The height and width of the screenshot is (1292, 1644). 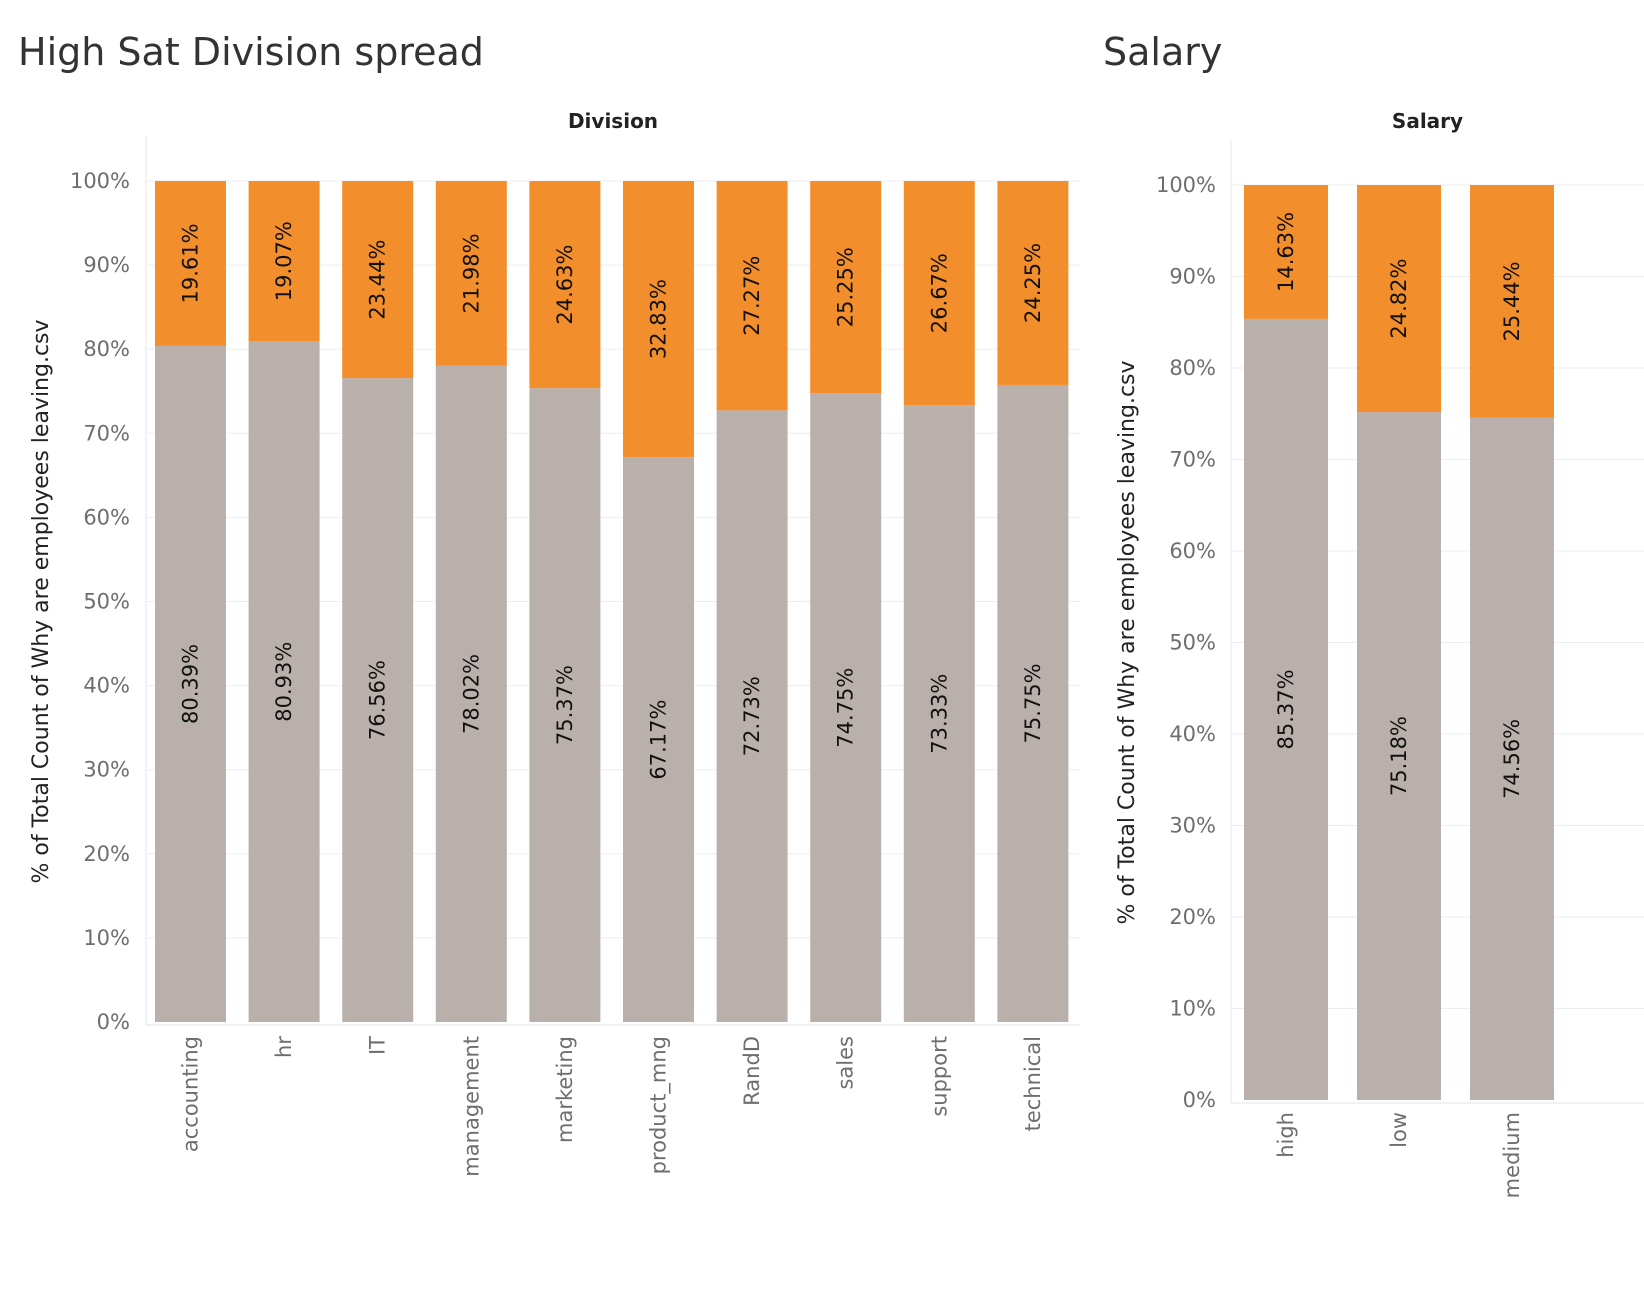 I want to click on data-label: 24.25%, so click(x=1033, y=283).